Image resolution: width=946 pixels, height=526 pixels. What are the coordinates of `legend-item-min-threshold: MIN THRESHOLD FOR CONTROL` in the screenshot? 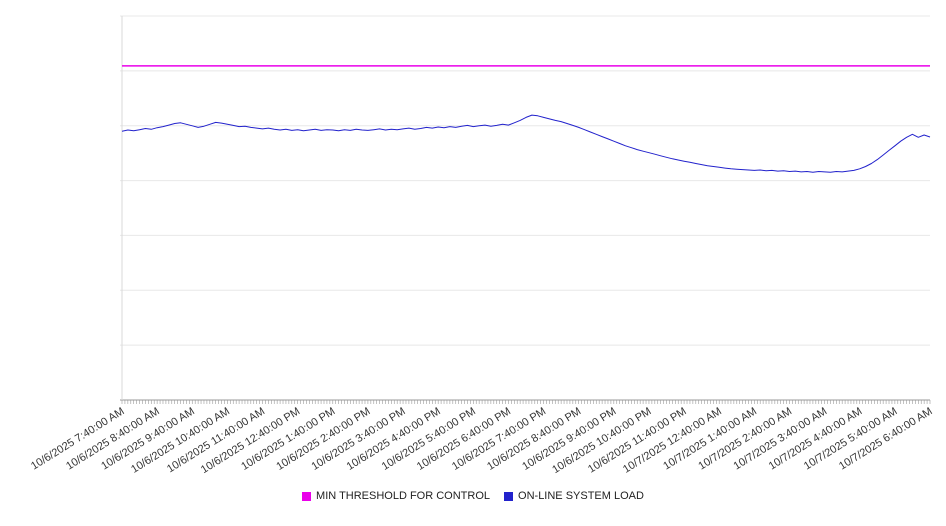 It's located at (396, 496).